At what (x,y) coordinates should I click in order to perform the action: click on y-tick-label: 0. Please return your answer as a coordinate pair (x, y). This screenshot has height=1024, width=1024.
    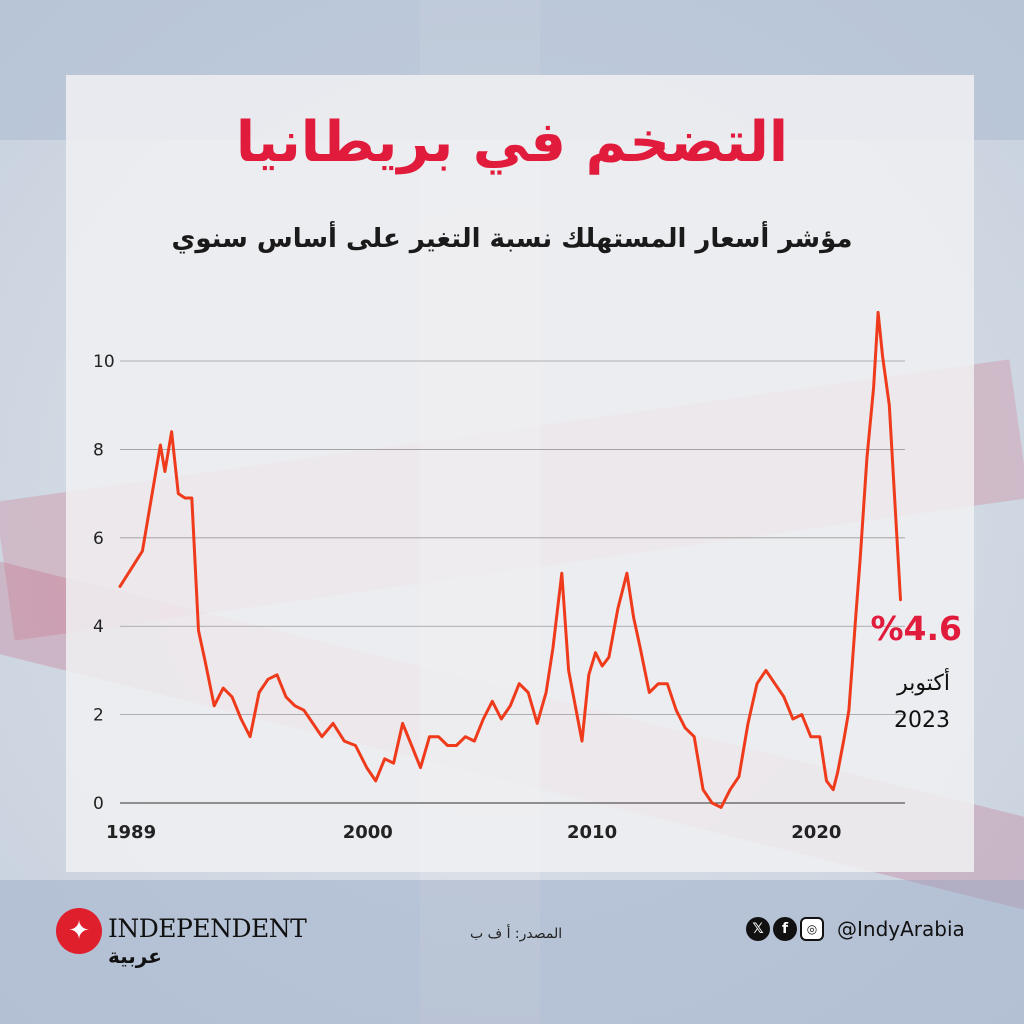
    Looking at the image, I should click on (98, 804).